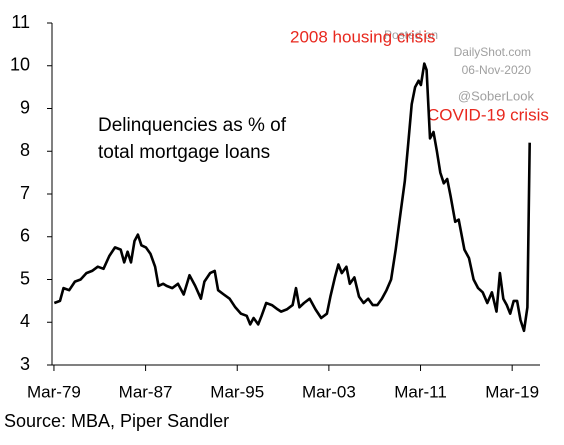  I want to click on x-tick-label: Mar-79, so click(54, 391).